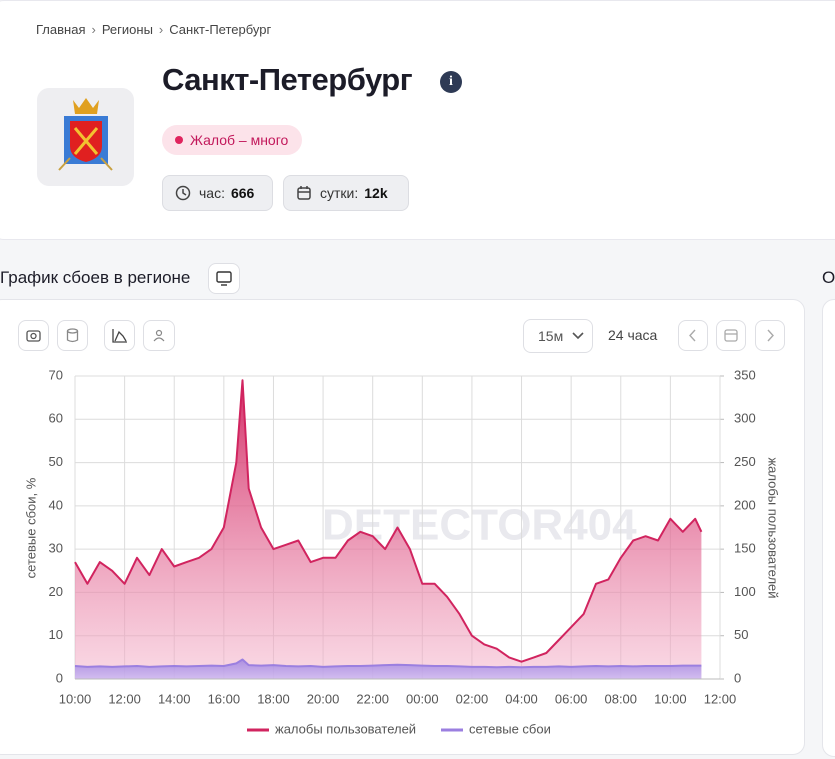 The width and height of the screenshot is (835, 759). What do you see at coordinates (61, 29) in the screenshot?
I see `crumb: Главная` at bounding box center [61, 29].